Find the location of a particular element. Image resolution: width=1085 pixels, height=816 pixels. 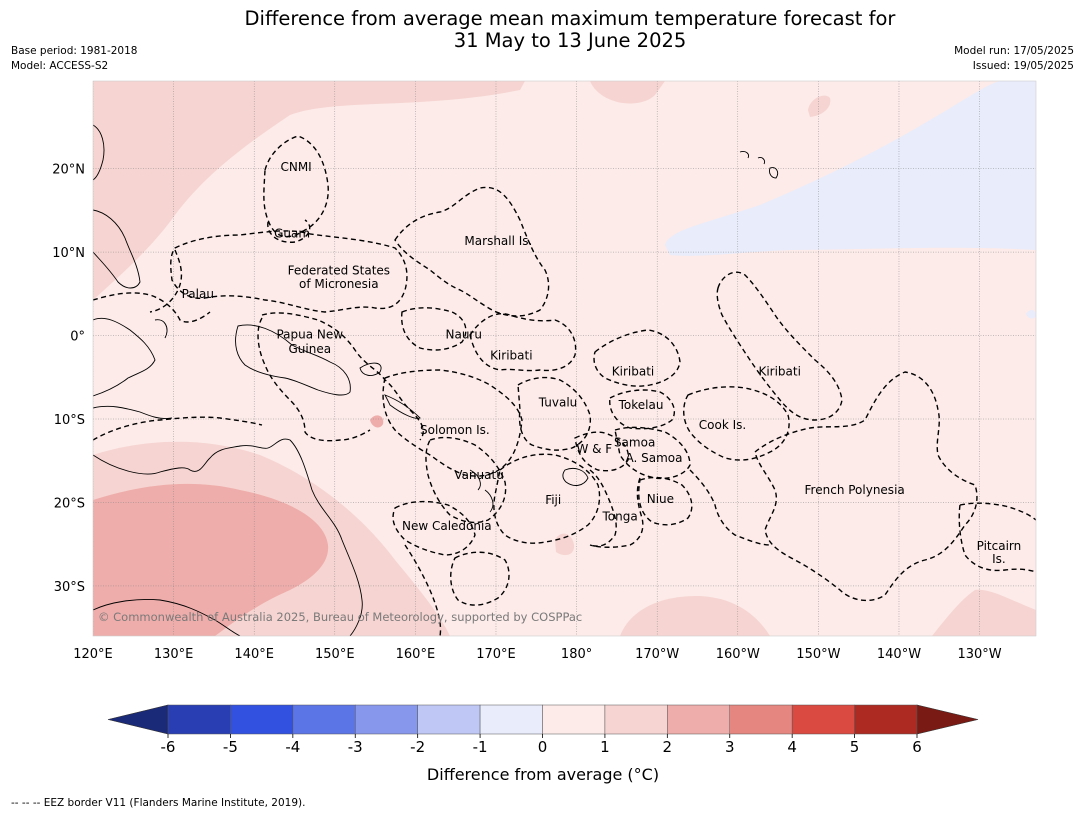

meta-left: Base period: 1981-2018 Model: ACCESS-S2 is located at coordinates (74, 59).